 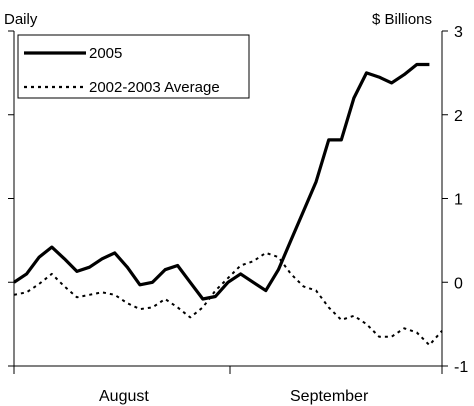 I want to click on x-tick-label-september: September, so click(x=329, y=396).